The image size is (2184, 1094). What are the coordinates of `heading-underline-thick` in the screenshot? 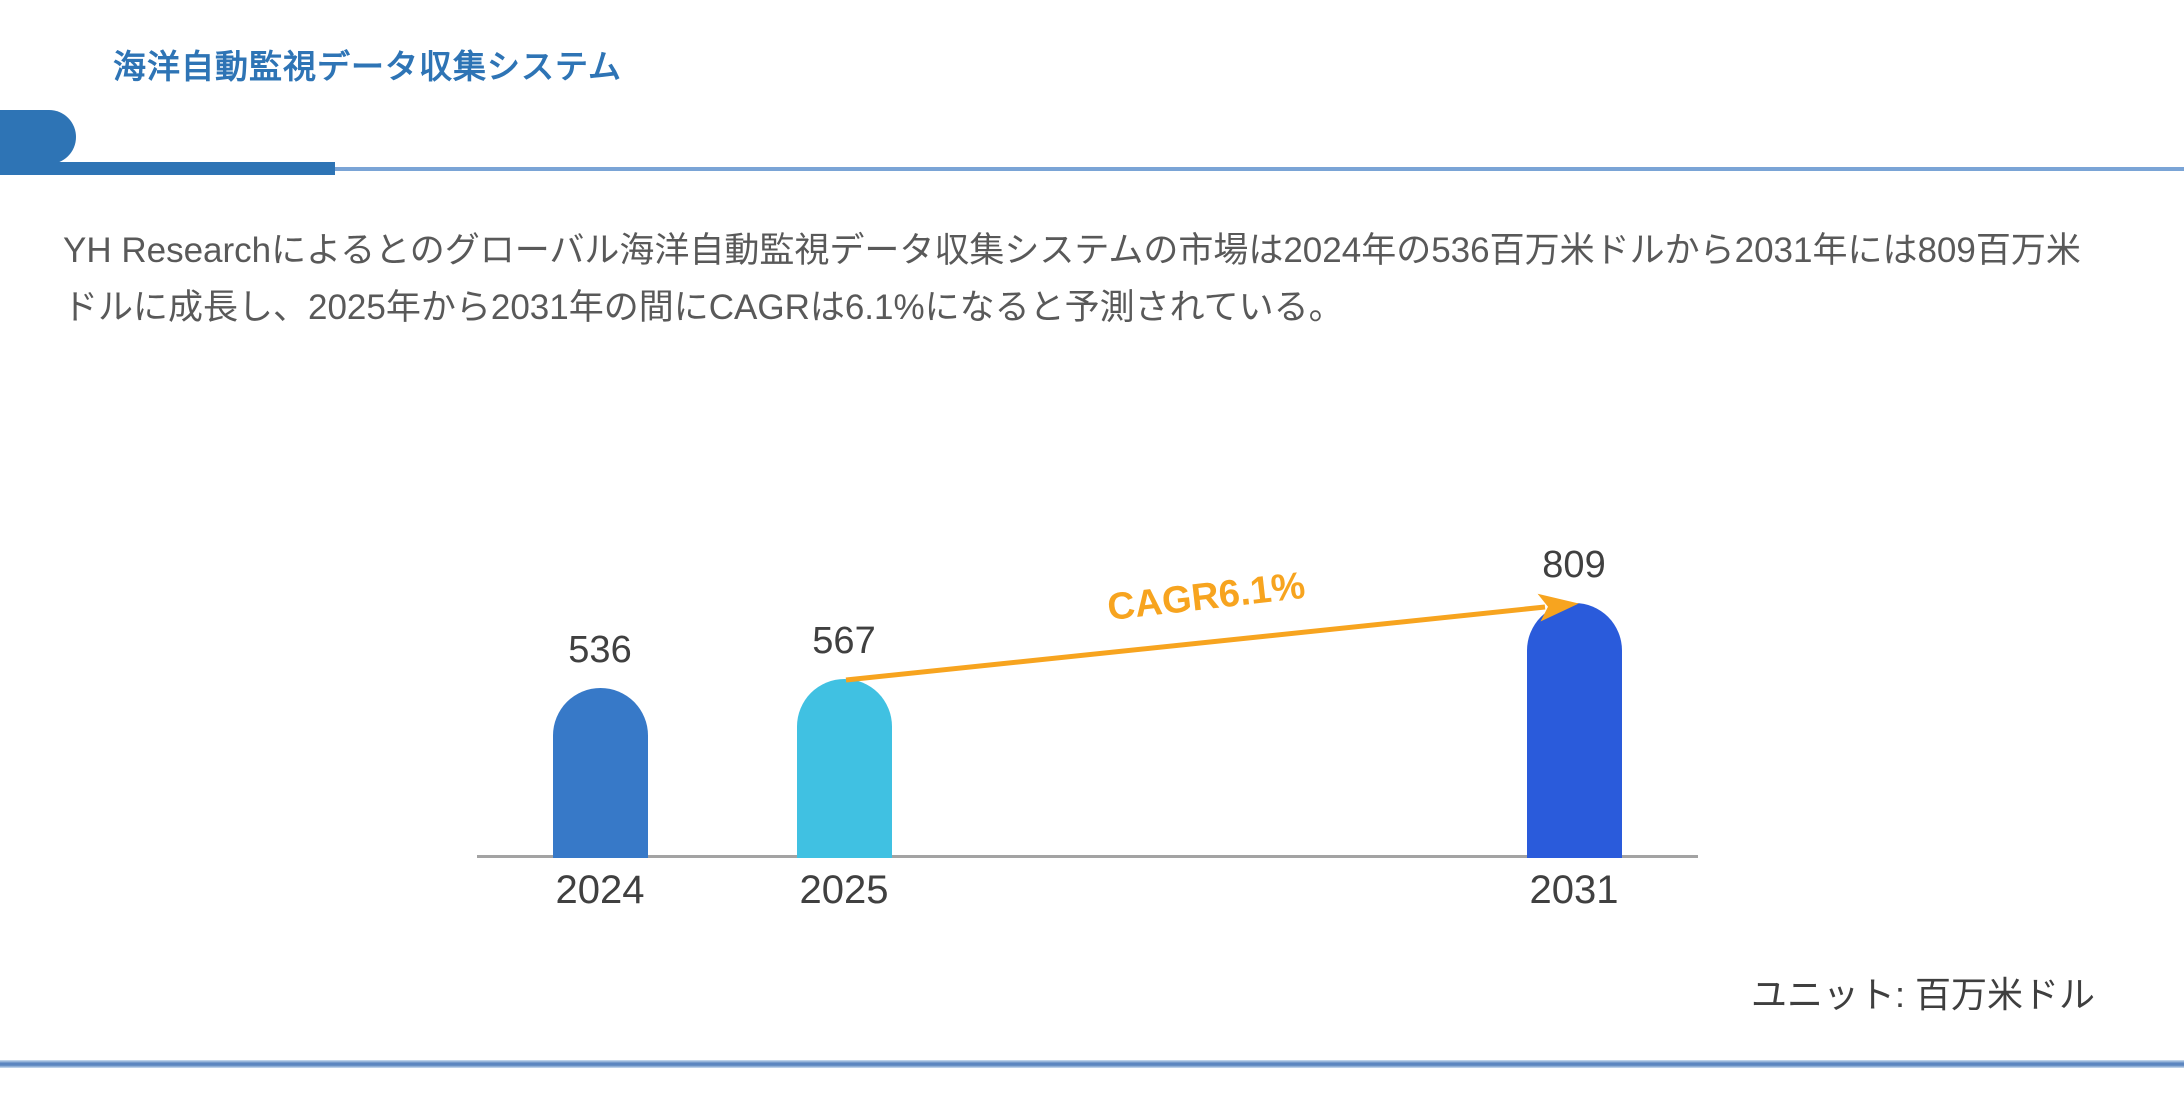 It's located at (167, 168).